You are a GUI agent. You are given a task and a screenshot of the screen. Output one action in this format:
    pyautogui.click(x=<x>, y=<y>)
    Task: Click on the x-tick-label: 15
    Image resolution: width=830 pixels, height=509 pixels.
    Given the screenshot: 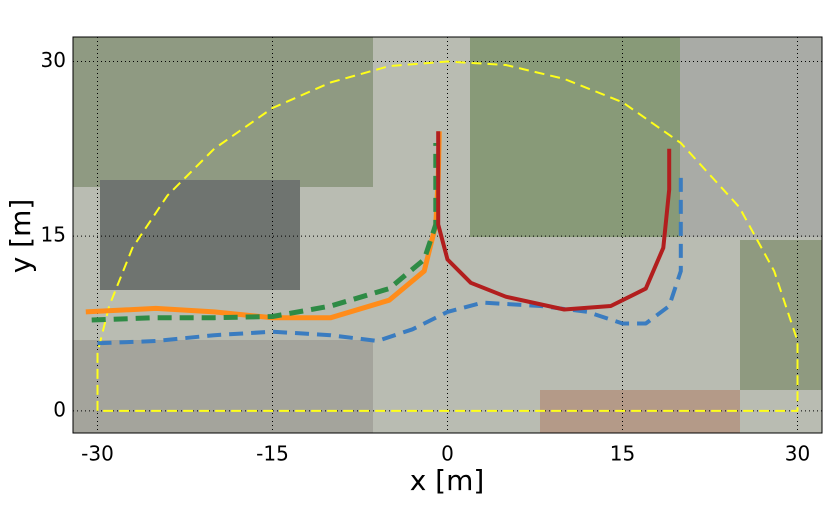 What is the action you would take?
    pyautogui.click(x=622, y=454)
    